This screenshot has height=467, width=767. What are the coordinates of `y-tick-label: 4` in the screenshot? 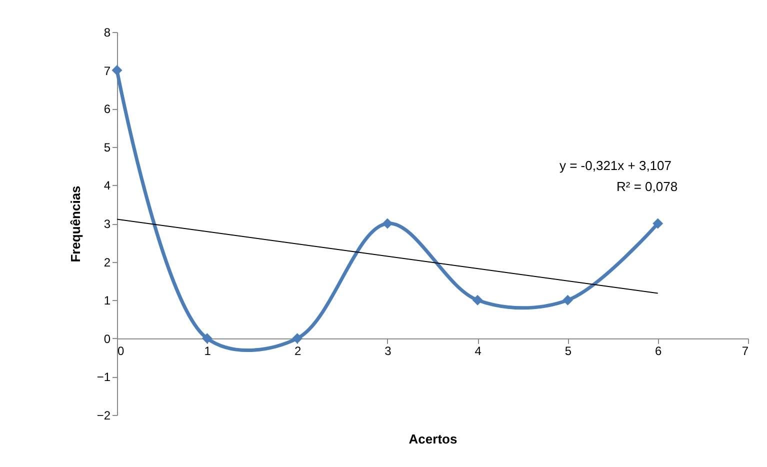 It's located at (107, 185).